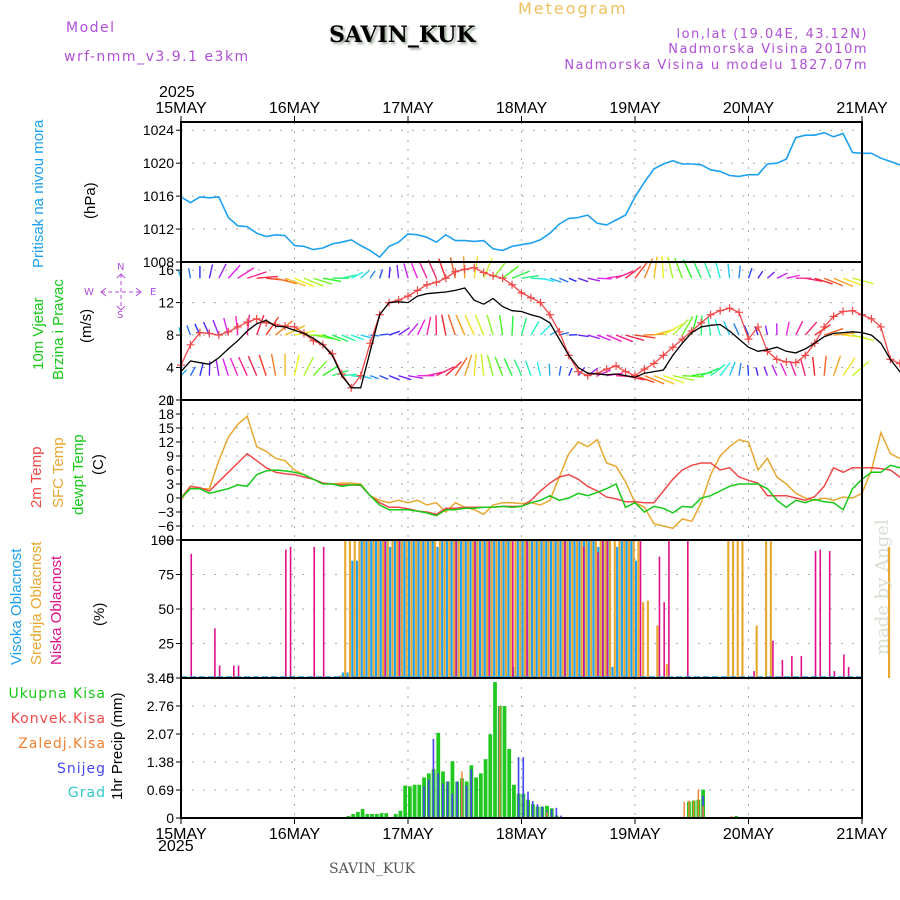  What do you see at coordinates (166, 414) in the screenshot?
I see `y-tick-label: 18` at bounding box center [166, 414].